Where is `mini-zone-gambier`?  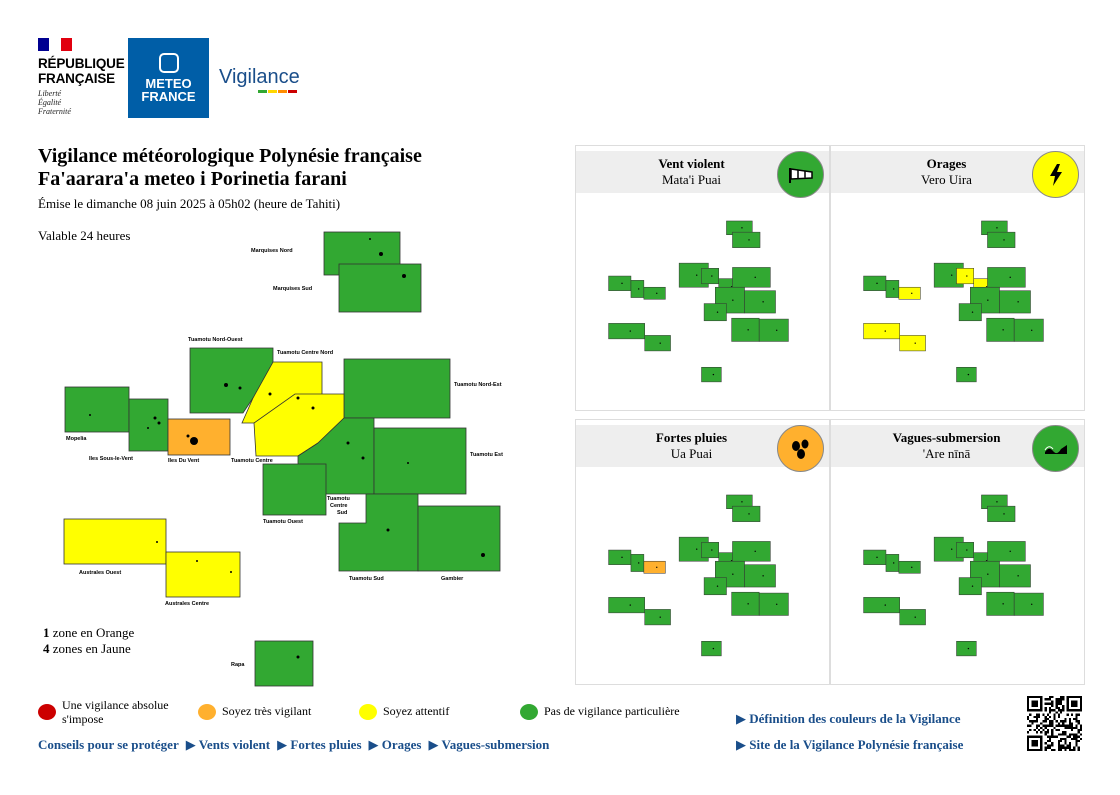
mini-zone-gambier is located at coordinates (773, 604).